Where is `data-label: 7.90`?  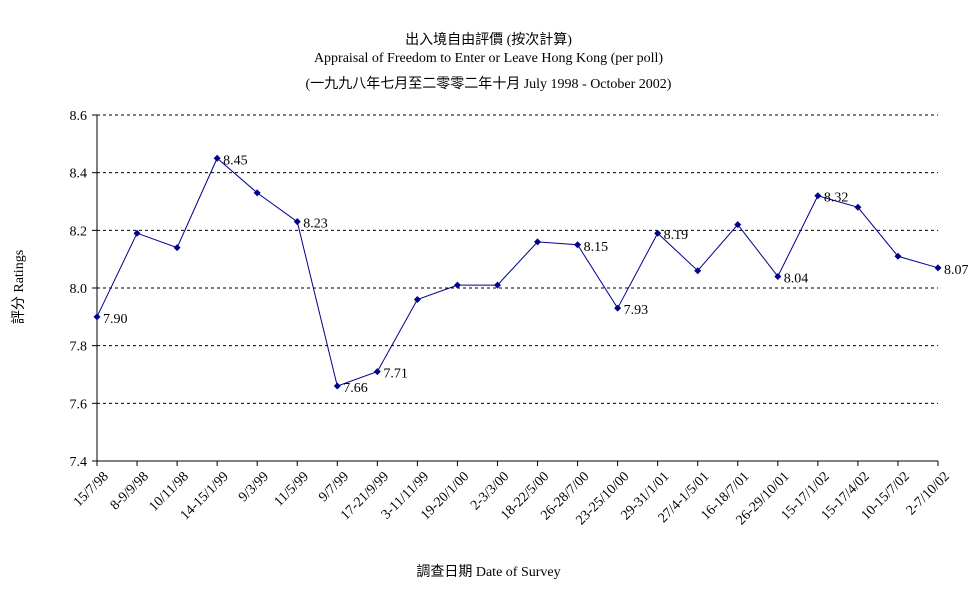 data-label: 7.90 is located at coordinates (115, 319).